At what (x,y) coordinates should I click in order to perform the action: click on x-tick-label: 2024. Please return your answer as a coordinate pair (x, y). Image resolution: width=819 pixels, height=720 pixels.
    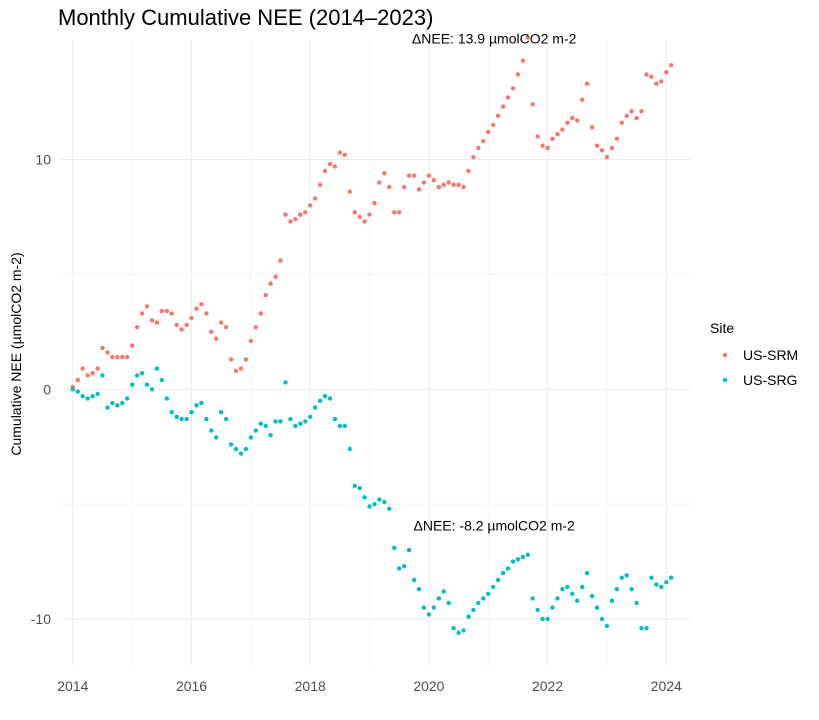
    Looking at the image, I should click on (666, 686).